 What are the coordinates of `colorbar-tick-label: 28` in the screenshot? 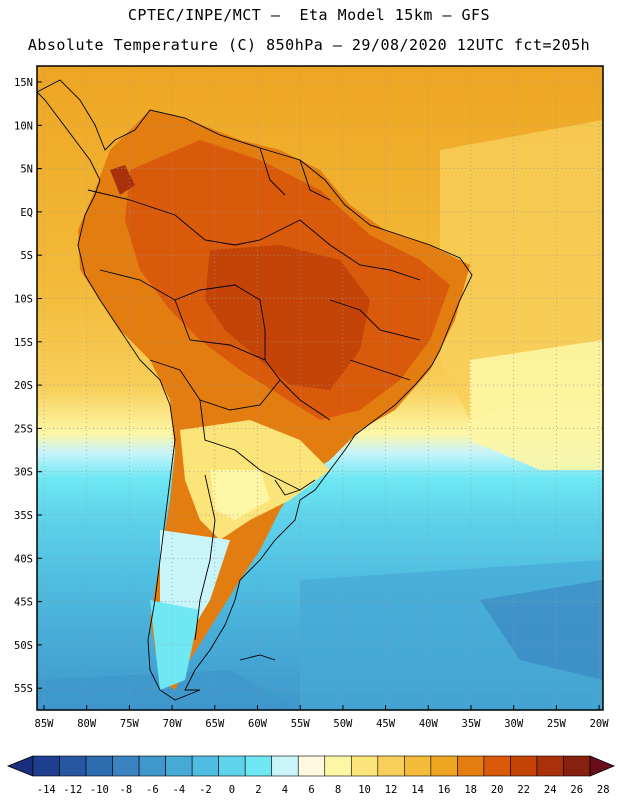 It's located at (603, 790).